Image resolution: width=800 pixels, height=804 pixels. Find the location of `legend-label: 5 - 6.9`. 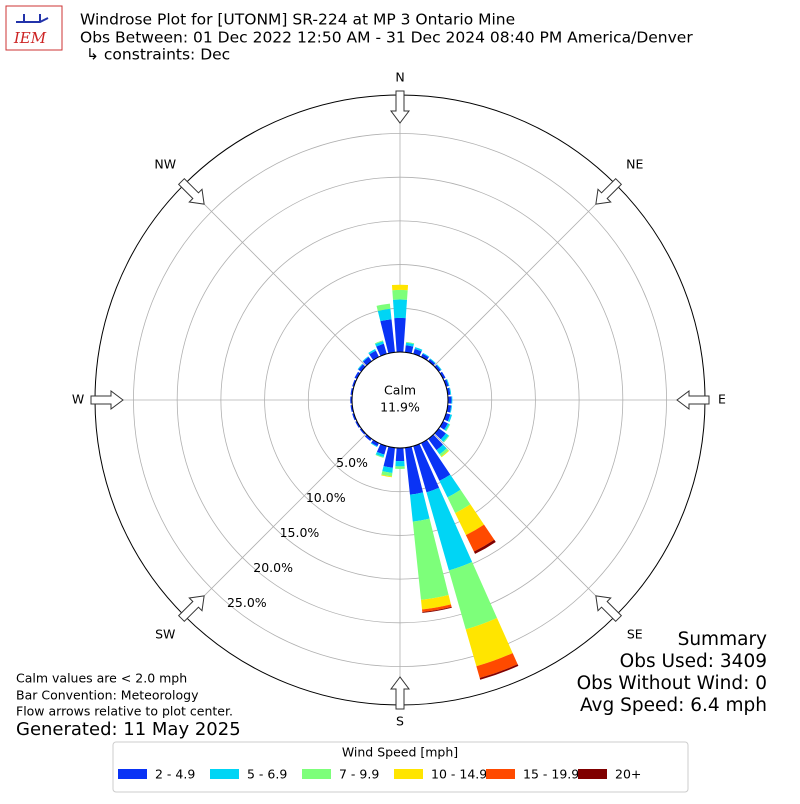

legend-label: 5 - 6.9 is located at coordinates (267, 774).